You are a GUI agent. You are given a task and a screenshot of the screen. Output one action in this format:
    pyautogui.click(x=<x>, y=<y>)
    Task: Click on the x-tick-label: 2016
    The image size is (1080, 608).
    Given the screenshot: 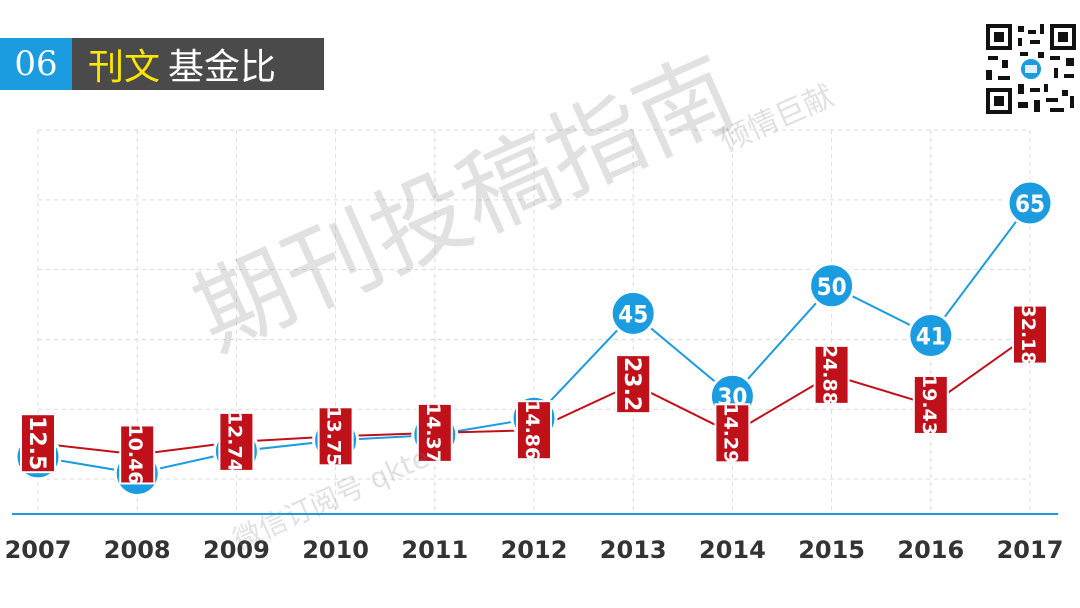 What is the action you would take?
    pyautogui.click(x=930, y=550)
    